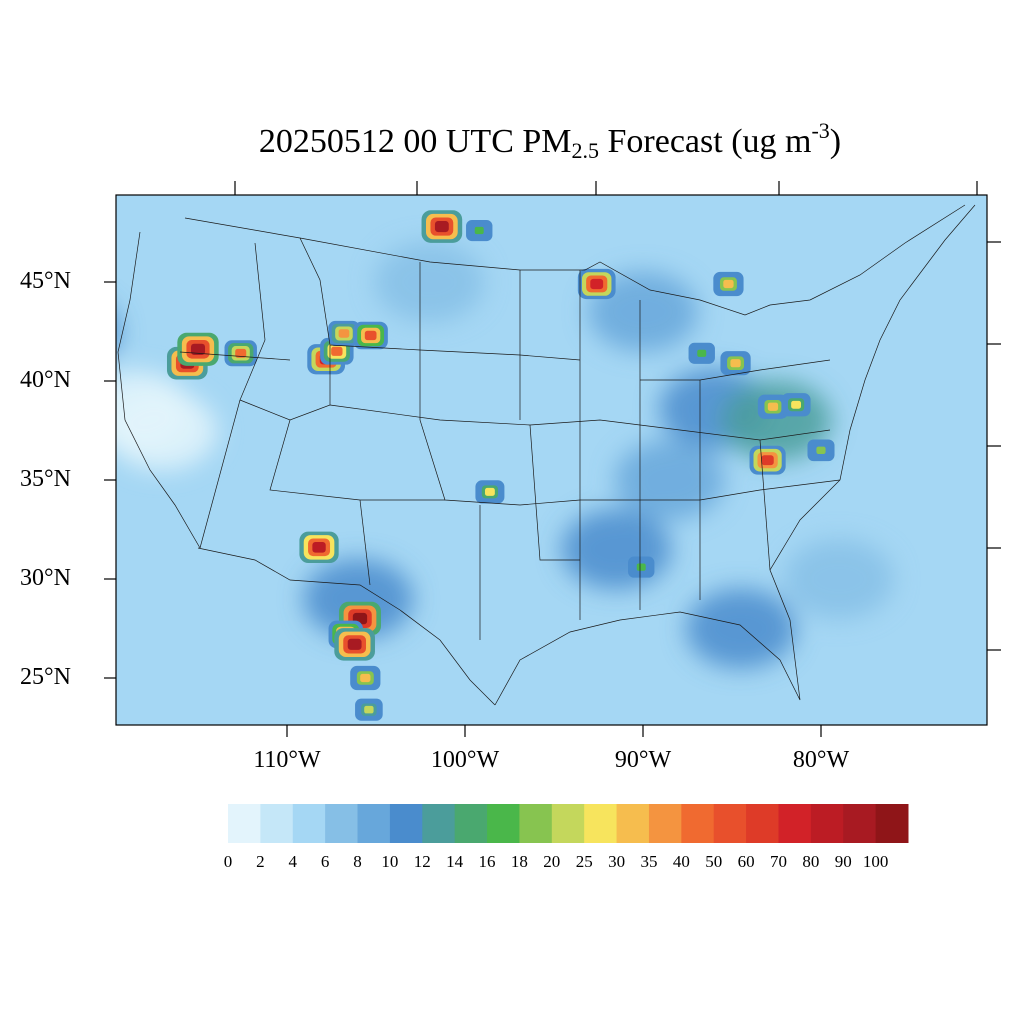 The width and height of the screenshot is (1024, 1024). What do you see at coordinates (617, 861) in the screenshot?
I see `colorbar-label-12: 30` at bounding box center [617, 861].